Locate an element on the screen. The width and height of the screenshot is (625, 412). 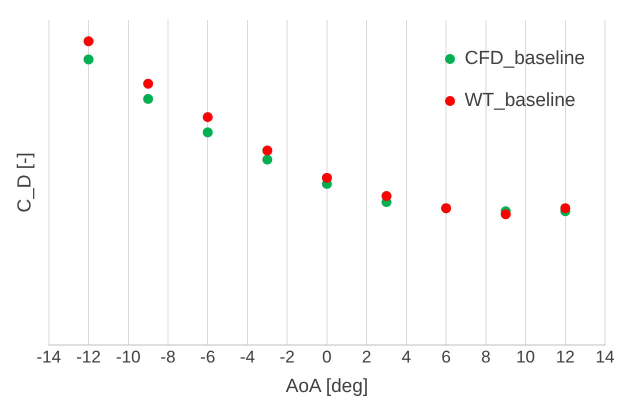
legend-label: CFD_baseline is located at coordinates (524, 59).